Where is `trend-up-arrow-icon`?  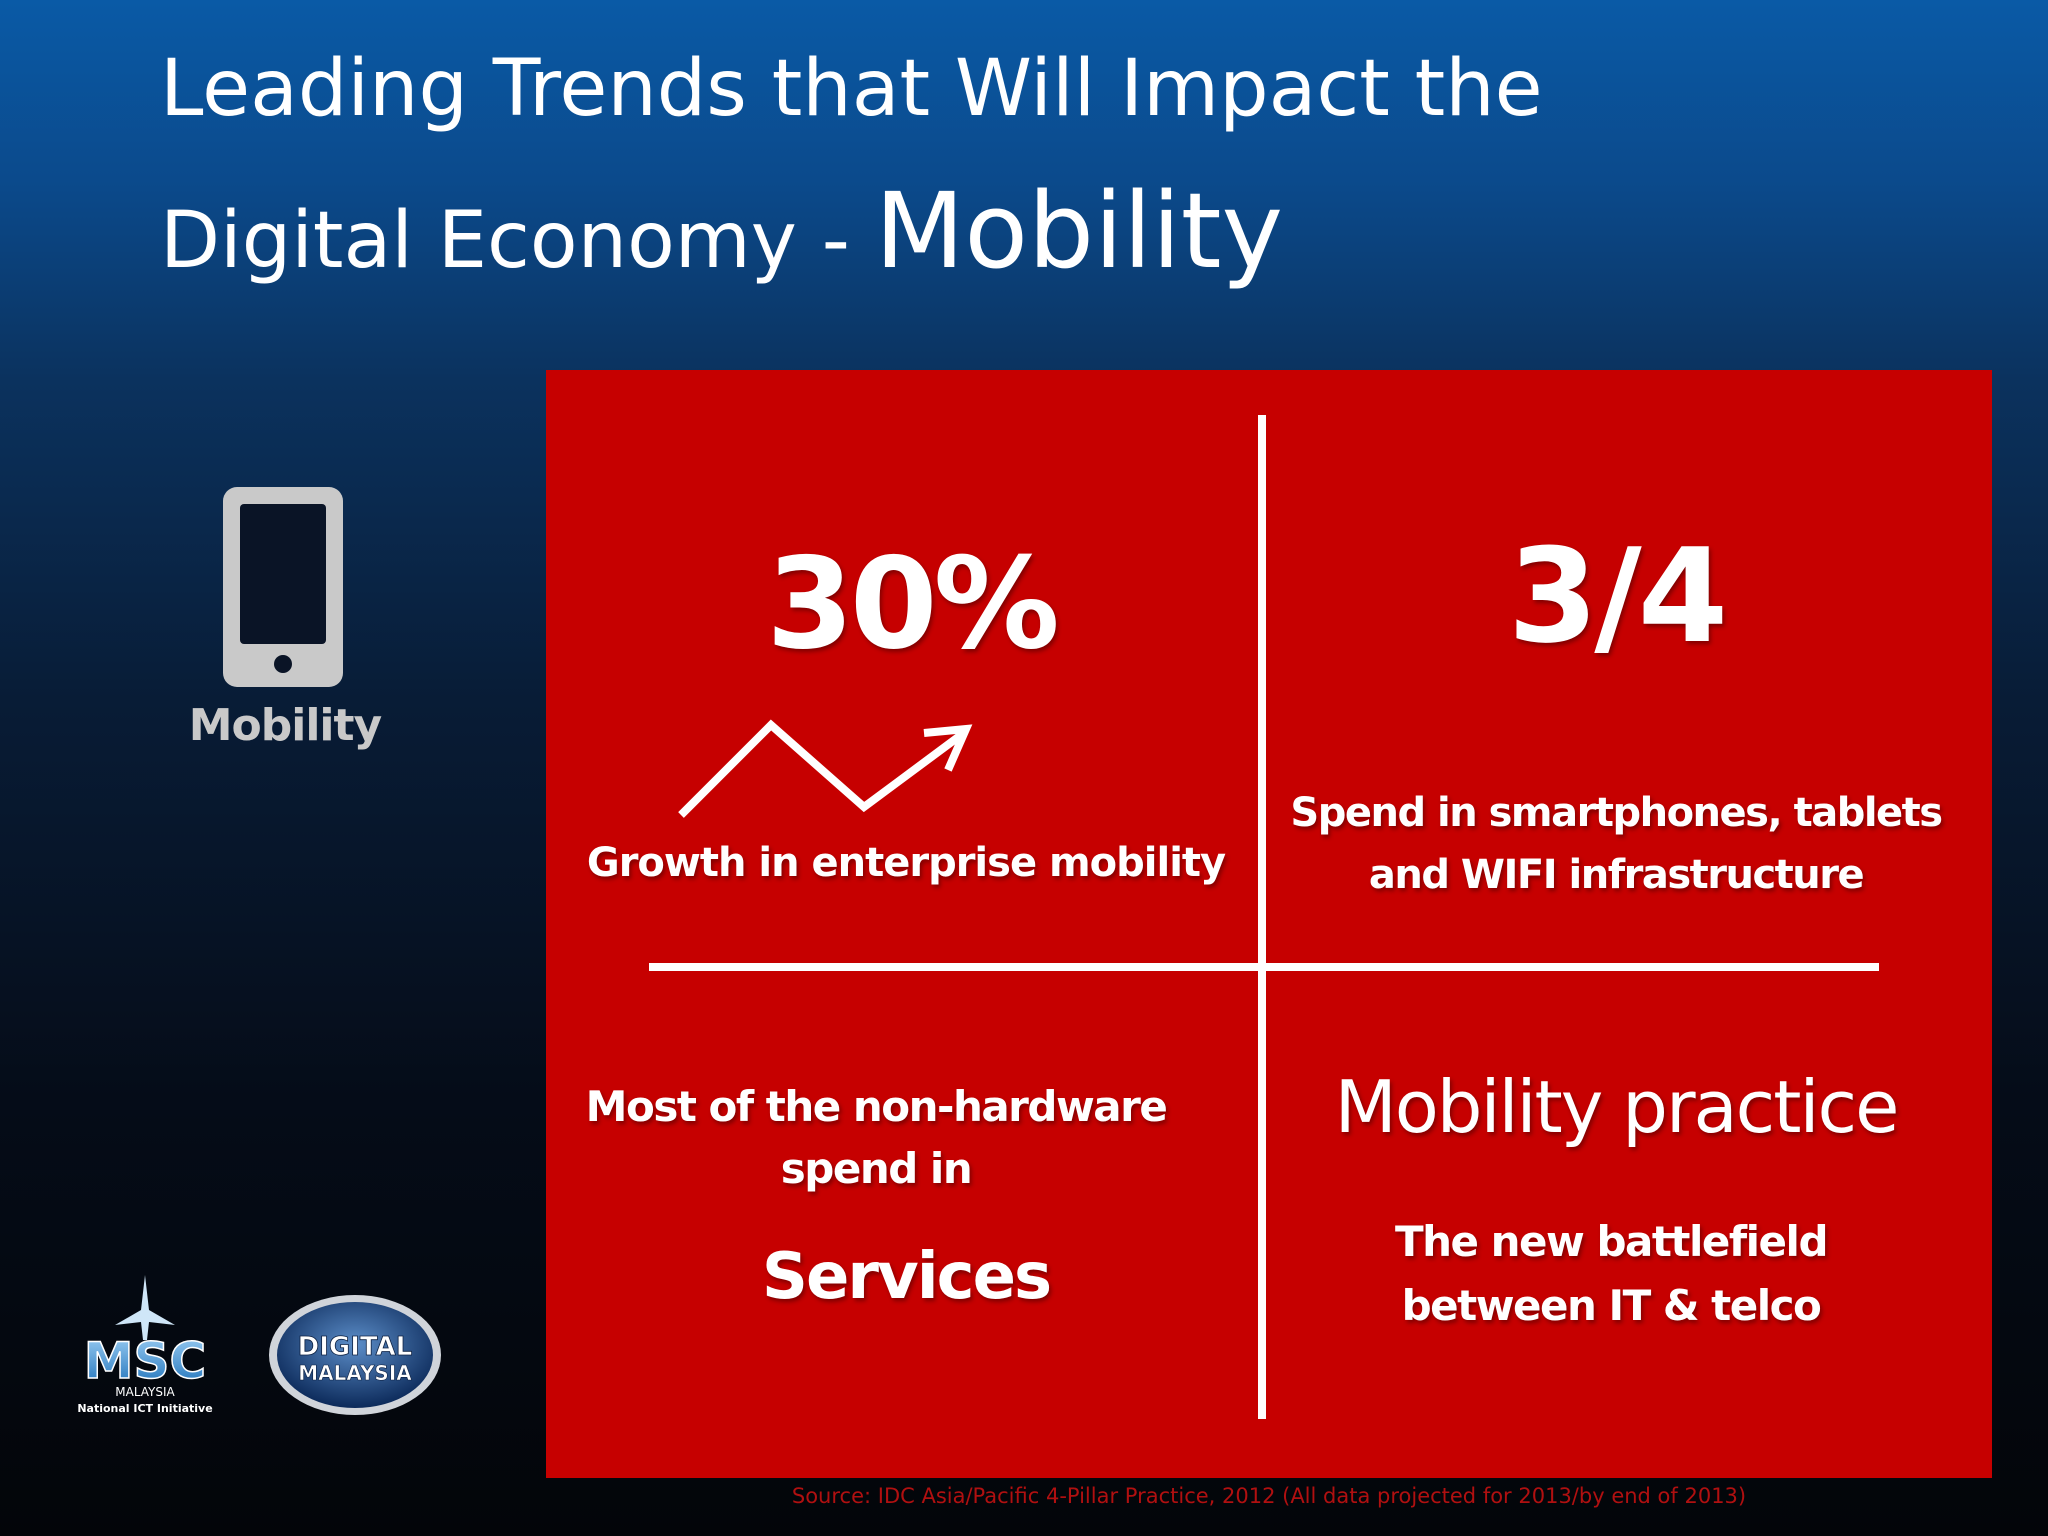
trend-up-arrow-icon is located at coordinates (825, 768).